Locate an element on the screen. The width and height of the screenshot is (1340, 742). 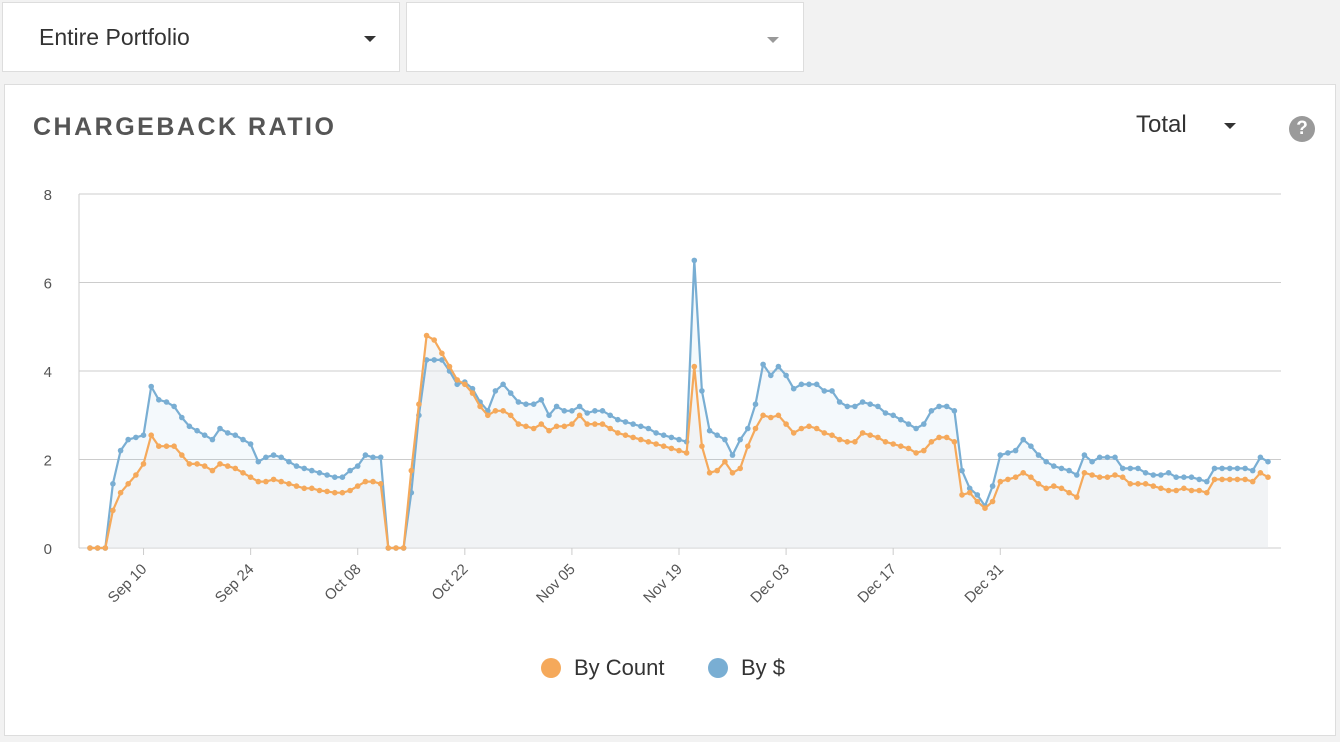
y-tick-label: 6 is located at coordinates (48, 284).